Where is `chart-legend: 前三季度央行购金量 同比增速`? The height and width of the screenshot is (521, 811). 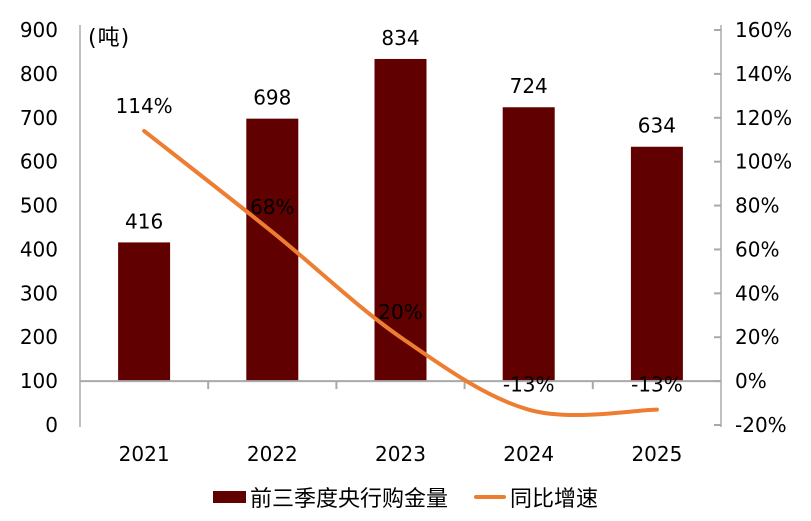 chart-legend: 前三季度央行购金量 同比增速 is located at coordinates (405, 497).